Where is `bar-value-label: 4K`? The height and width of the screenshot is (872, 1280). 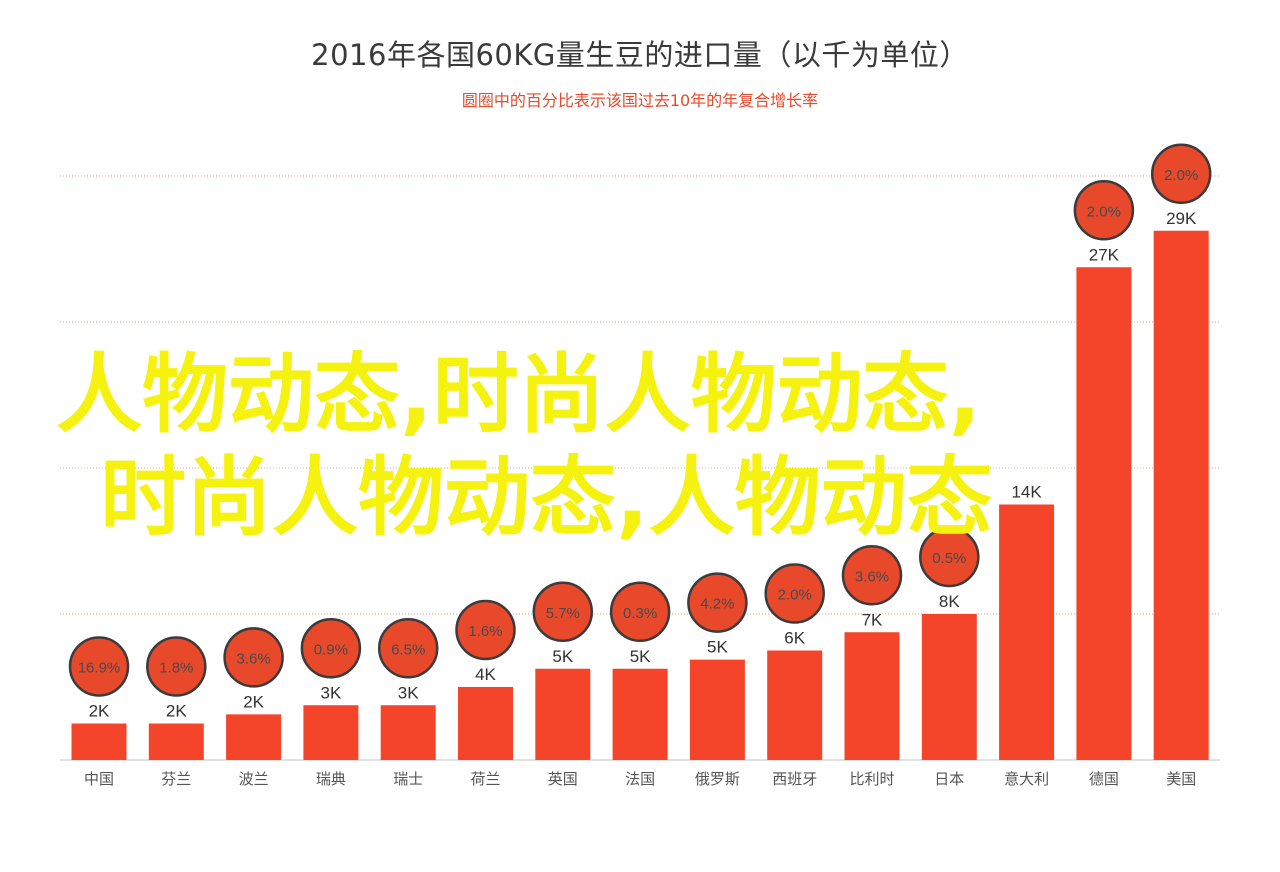
bar-value-label: 4K is located at coordinates (485, 674).